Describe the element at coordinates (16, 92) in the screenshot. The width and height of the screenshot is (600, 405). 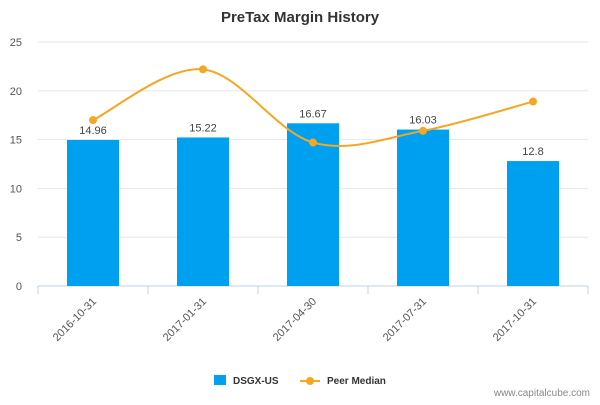
I see `y-tick-label: 20` at that location.